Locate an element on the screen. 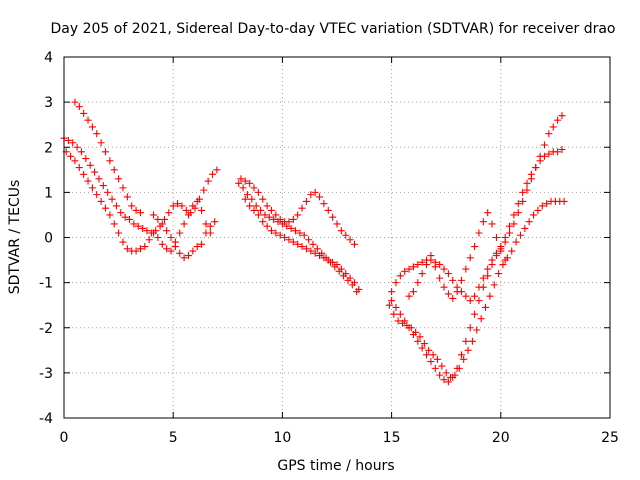 Image resolution: width=640 pixels, height=480 pixels. x-tick-label: 5 is located at coordinates (173, 438).